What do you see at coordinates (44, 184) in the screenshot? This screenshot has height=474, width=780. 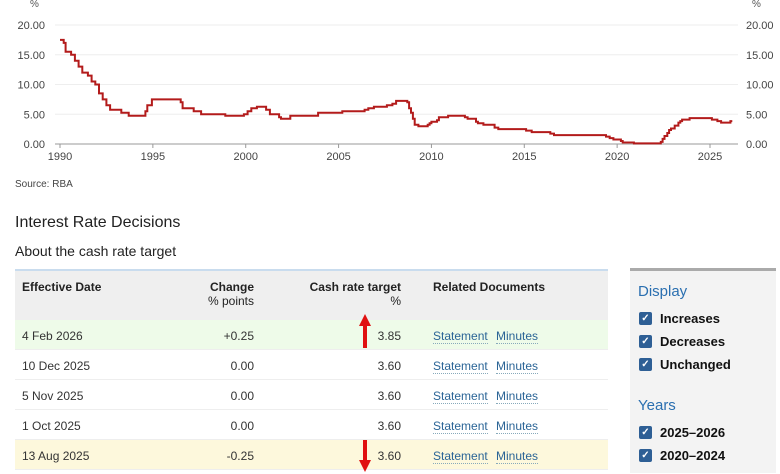 I see `chart-source: Source: RBA` at bounding box center [44, 184].